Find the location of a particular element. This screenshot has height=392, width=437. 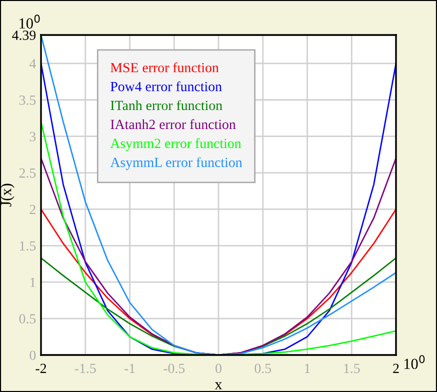

text: ITanh error function is located at coordinates (166, 105).